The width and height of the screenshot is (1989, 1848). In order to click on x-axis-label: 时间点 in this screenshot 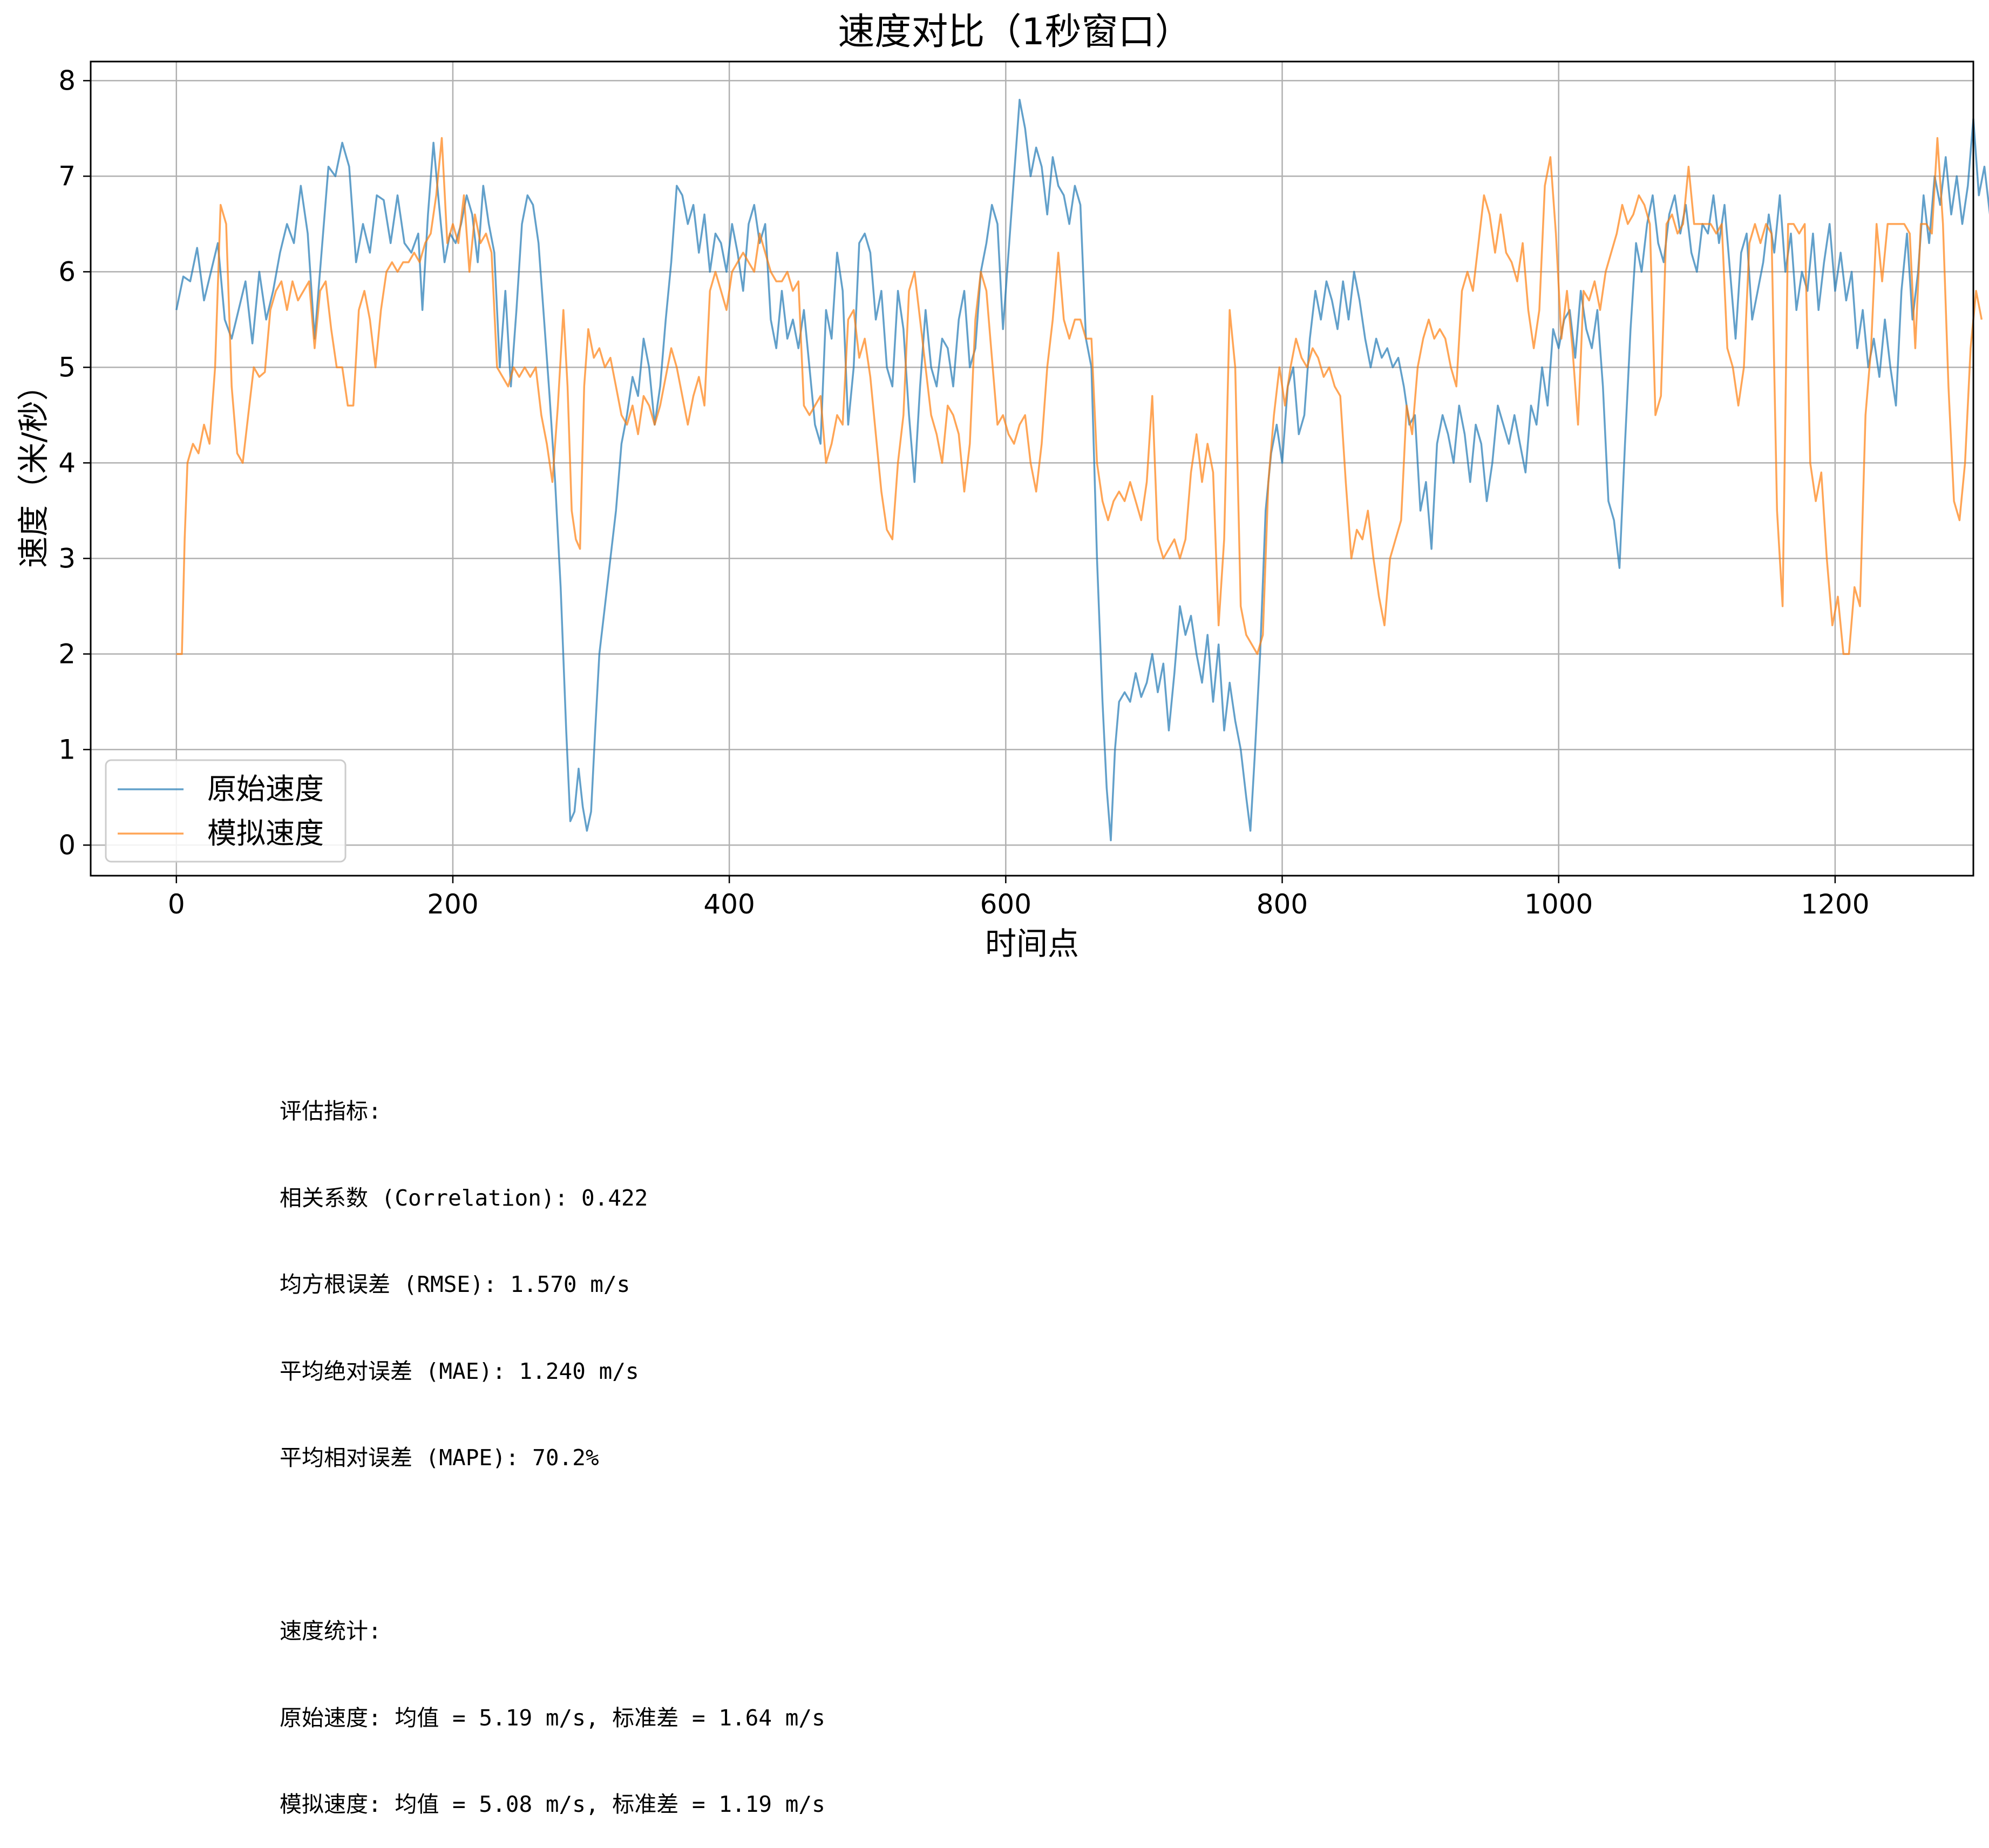, I will do `click(1032, 943)`.